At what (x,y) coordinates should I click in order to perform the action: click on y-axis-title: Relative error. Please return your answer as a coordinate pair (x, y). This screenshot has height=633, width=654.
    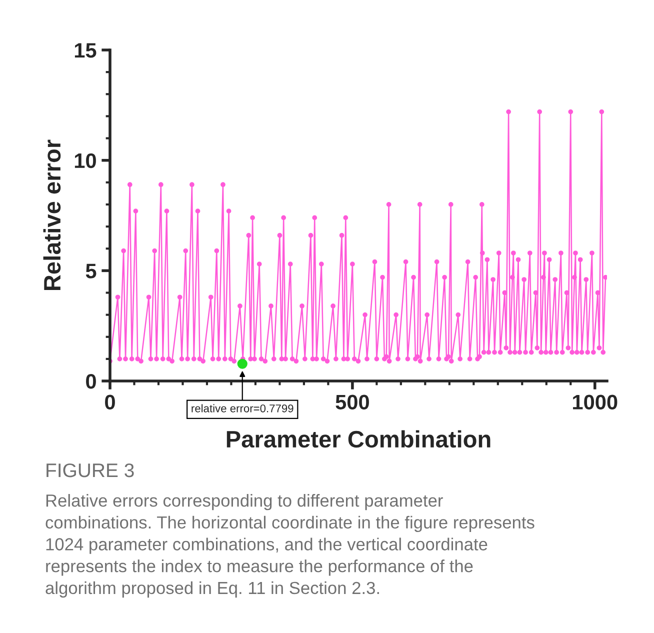
    Looking at the image, I should click on (52, 215).